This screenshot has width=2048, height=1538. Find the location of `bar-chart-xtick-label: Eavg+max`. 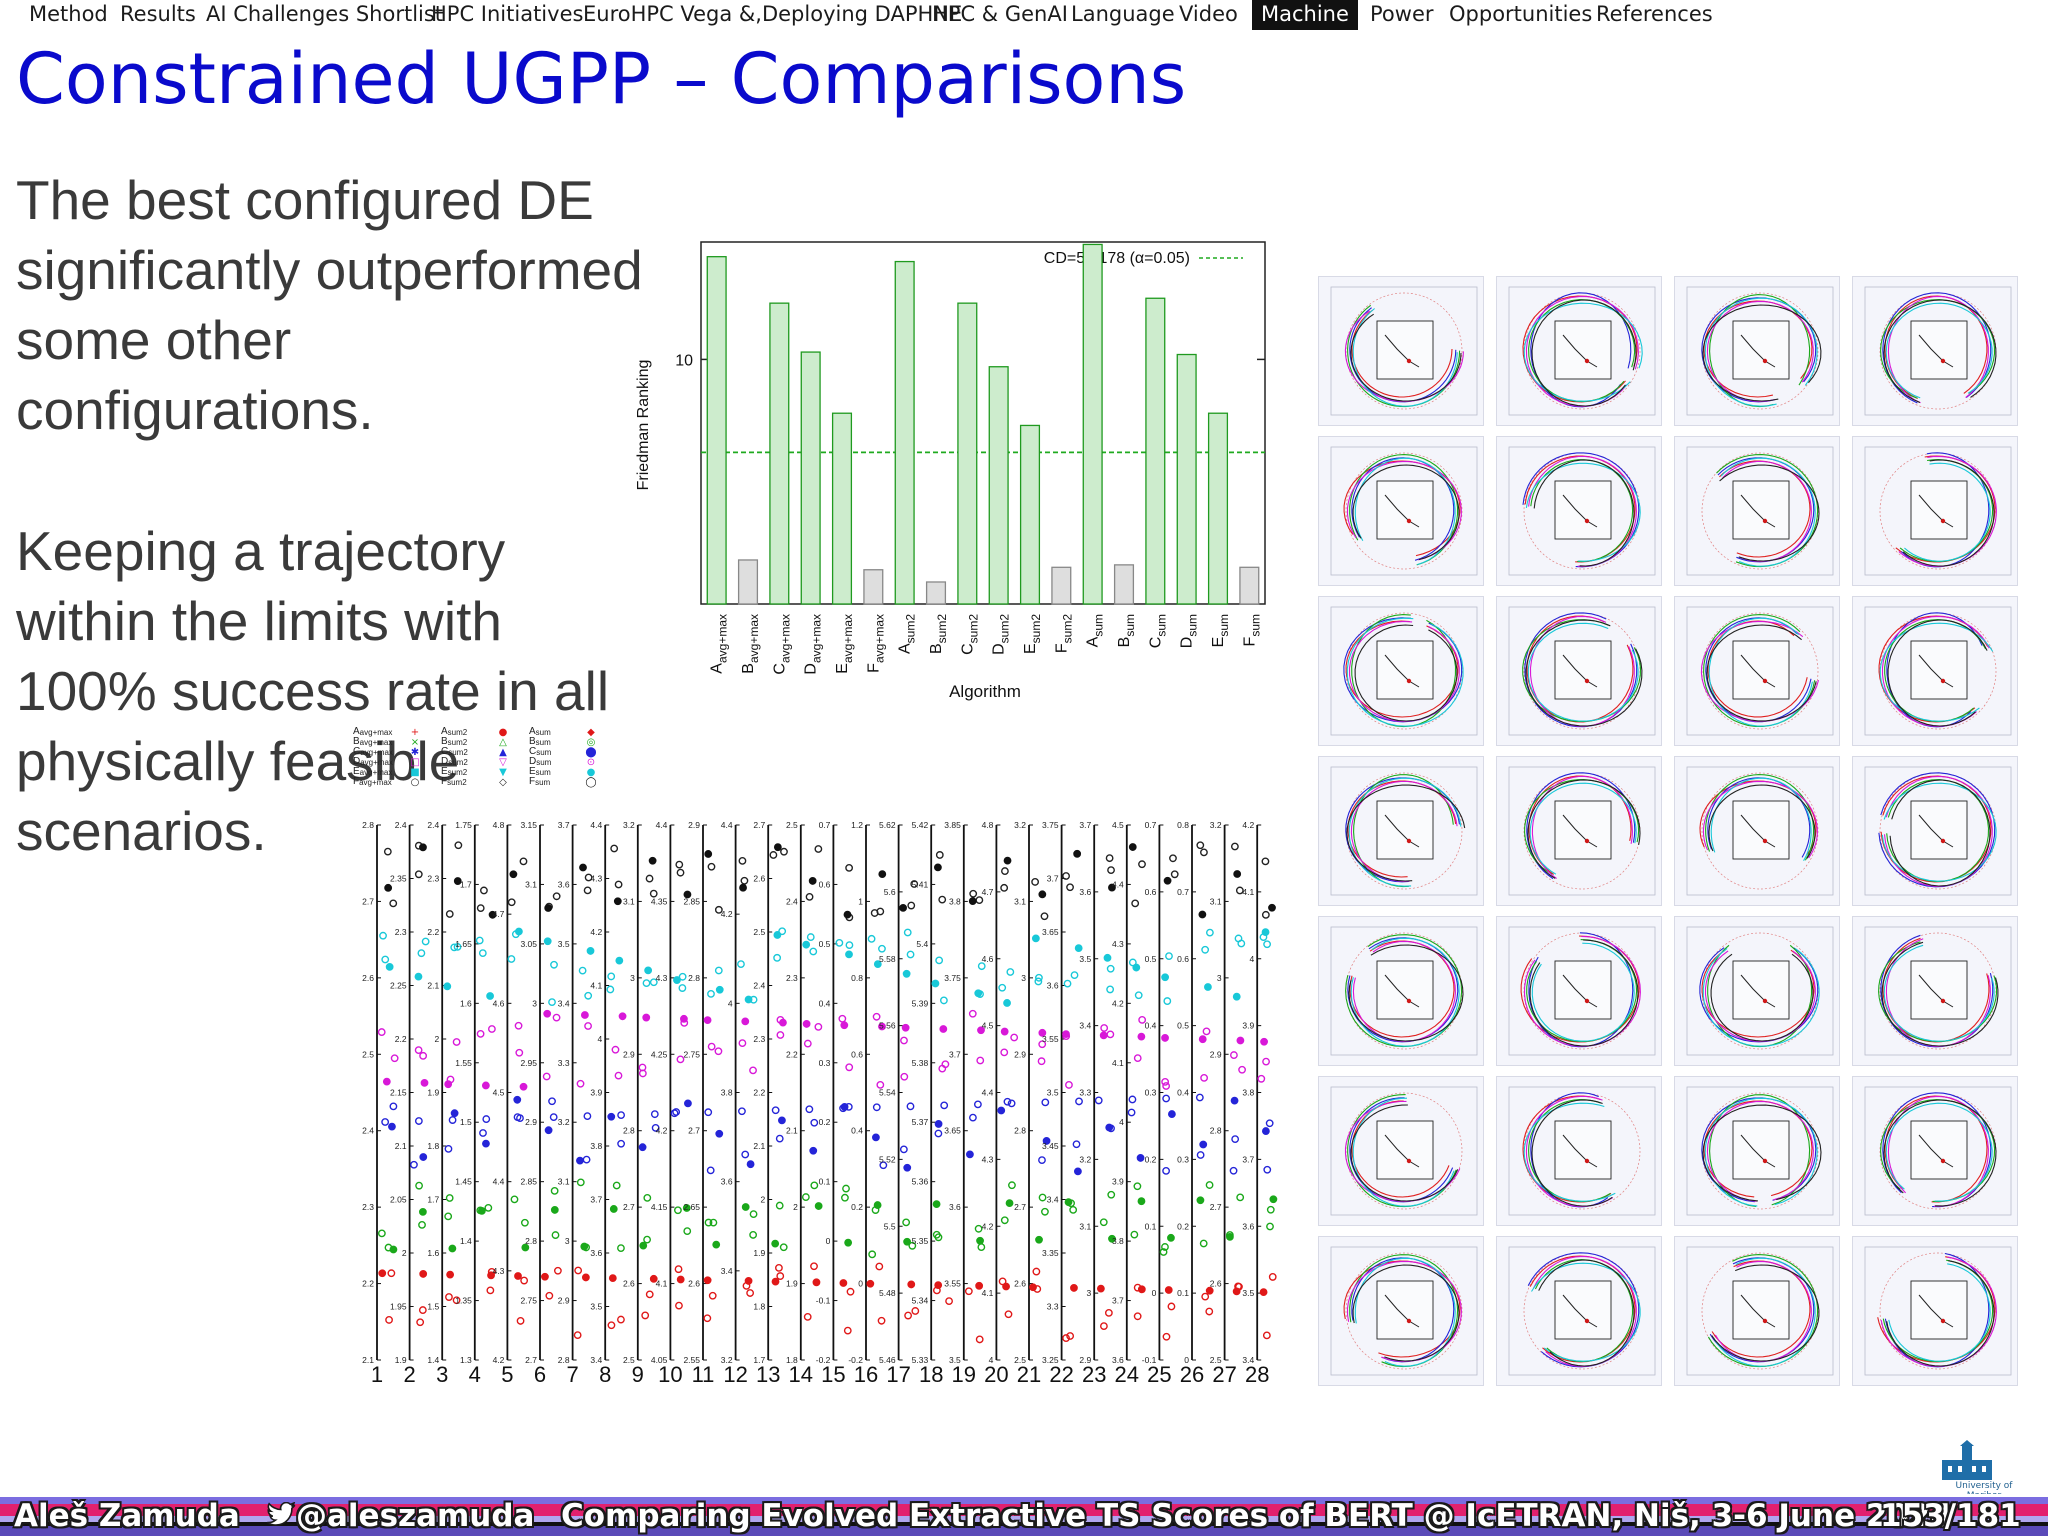

bar-chart-xtick-label: Eavg+max is located at coordinates (844, 644).